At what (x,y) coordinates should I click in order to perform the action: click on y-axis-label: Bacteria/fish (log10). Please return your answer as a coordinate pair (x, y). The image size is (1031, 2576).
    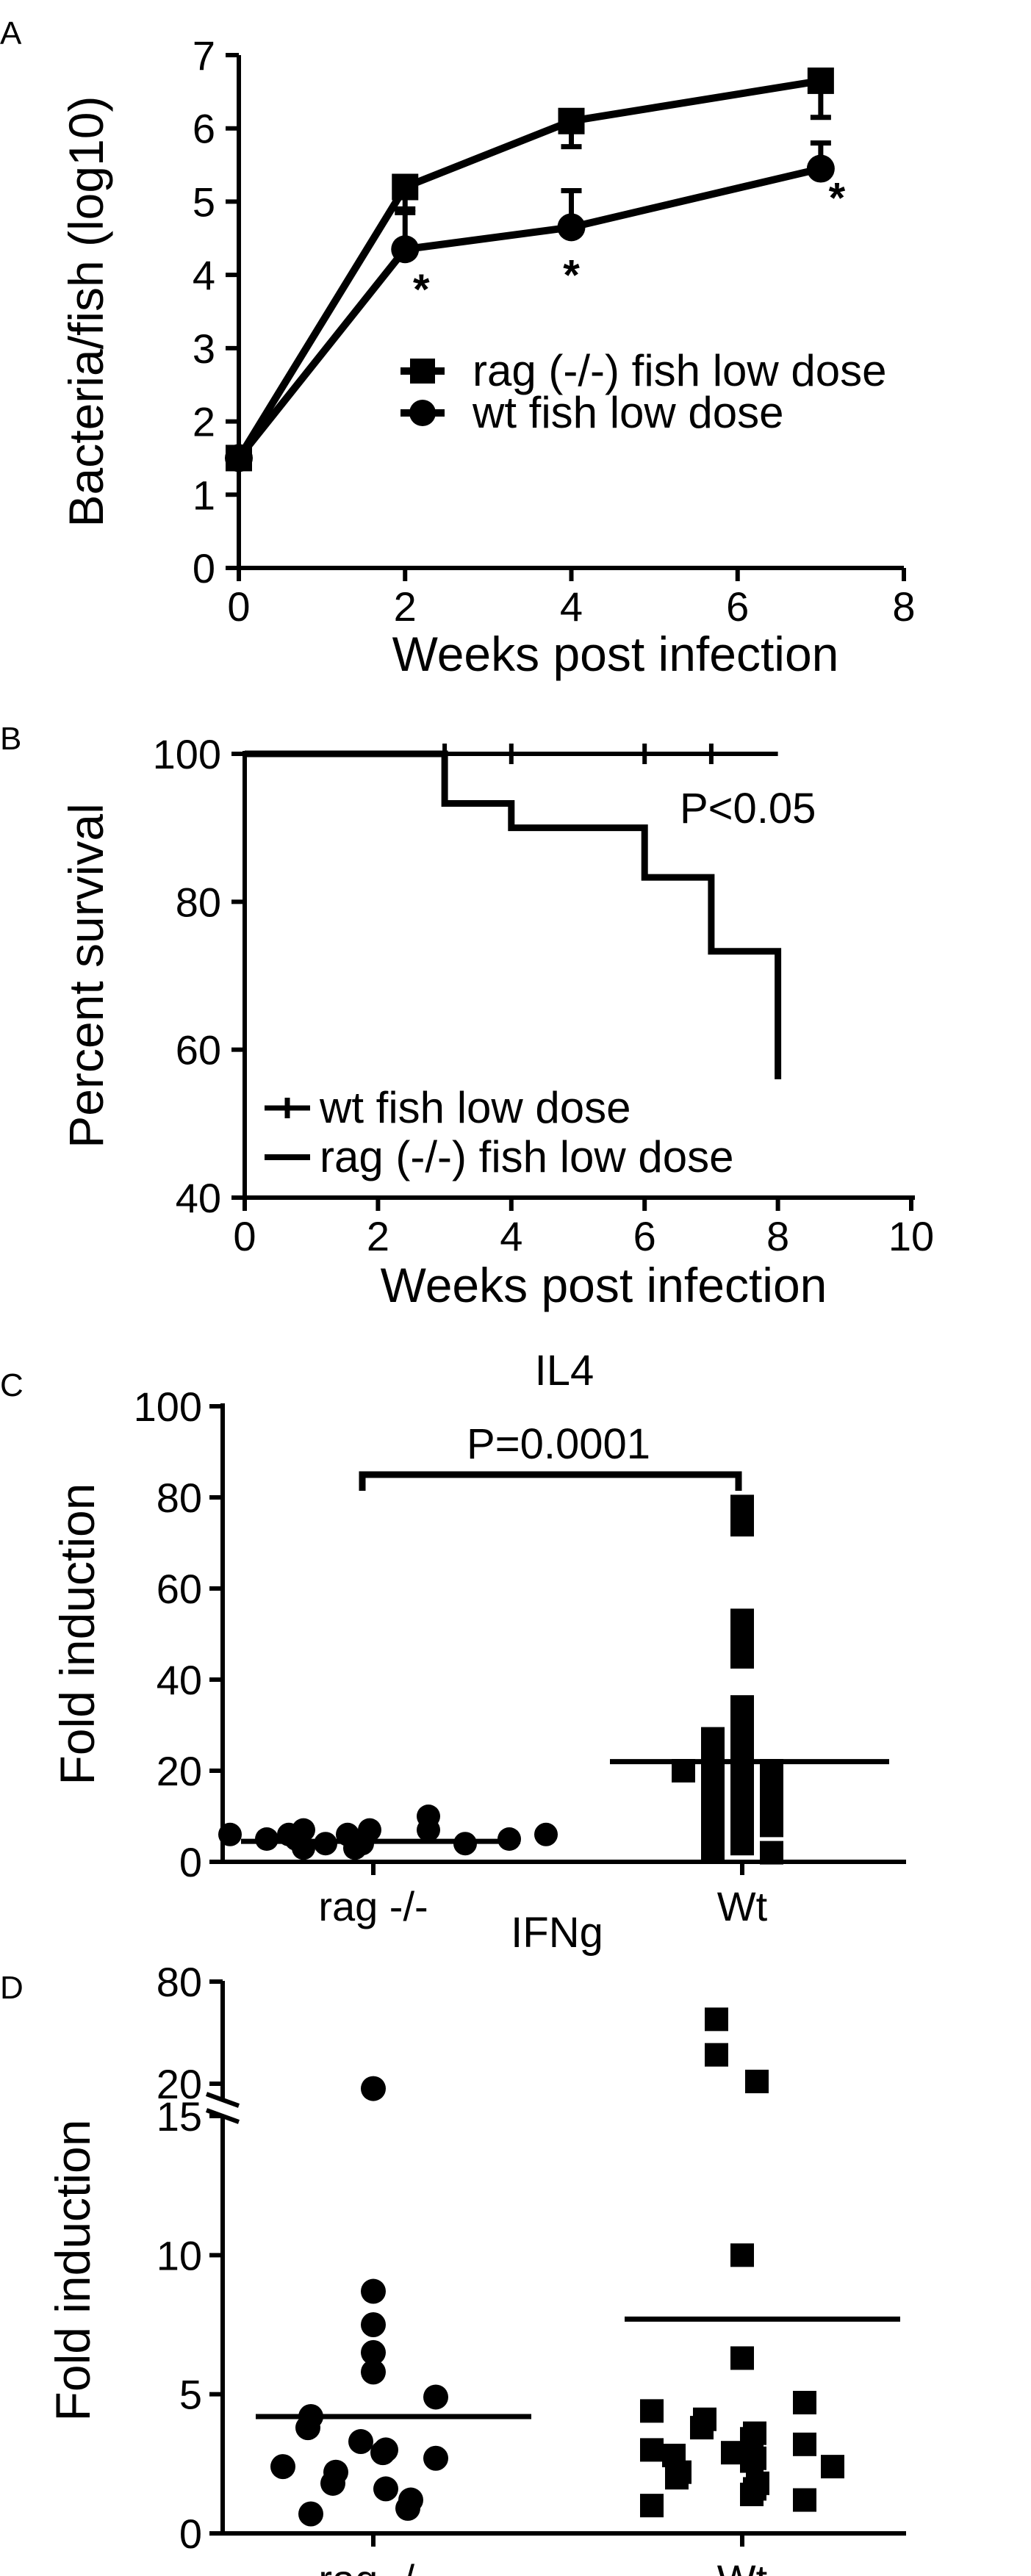
    Looking at the image, I should click on (86, 312).